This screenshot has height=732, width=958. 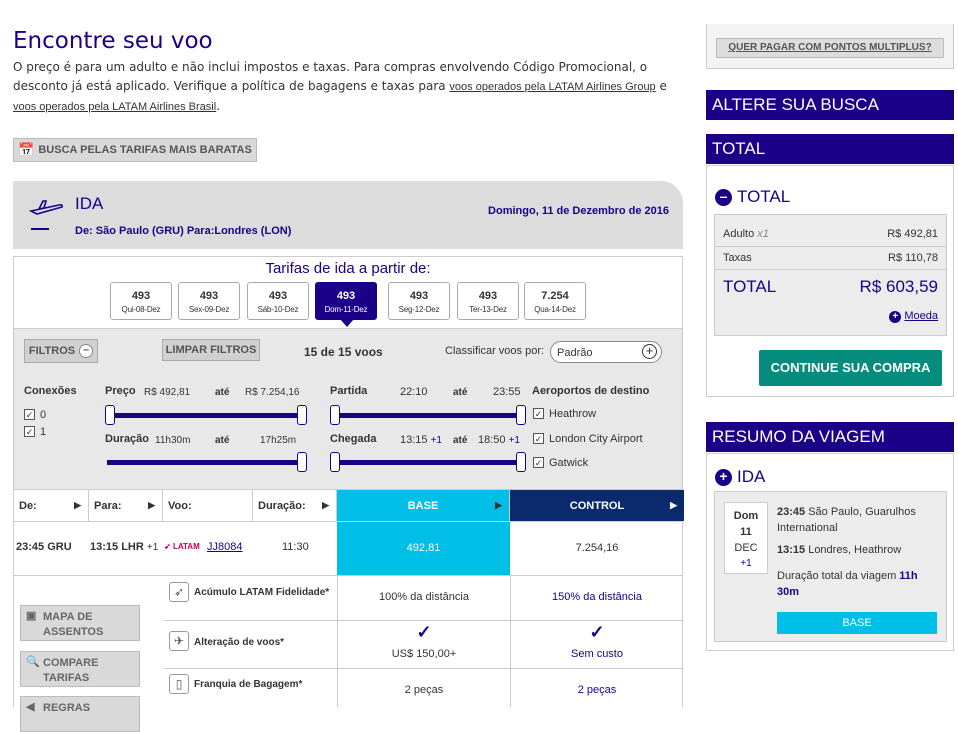 I want to click on header-flight: Voo:, so click(x=208, y=505).